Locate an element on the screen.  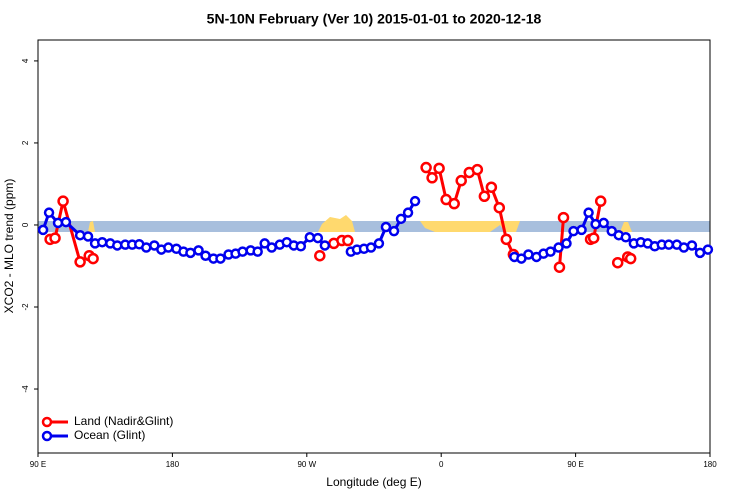
surface-mask is located at coordinates (374, 223).